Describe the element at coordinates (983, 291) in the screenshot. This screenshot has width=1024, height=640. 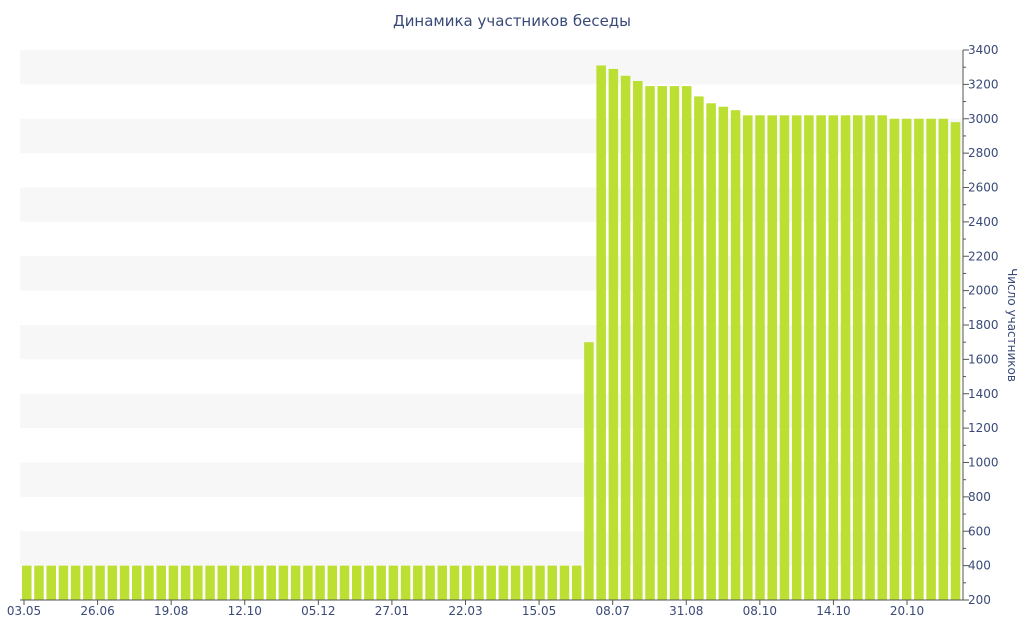
I see `y-tick-label: 2000` at that location.